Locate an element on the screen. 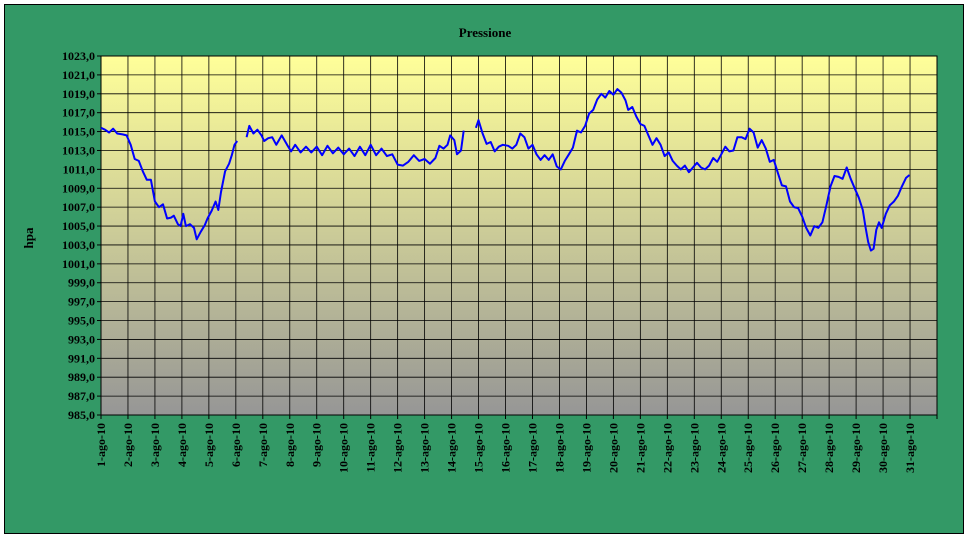 The image size is (970, 539). x-tick-label: 21-ago-10 is located at coordinates (640, 448).